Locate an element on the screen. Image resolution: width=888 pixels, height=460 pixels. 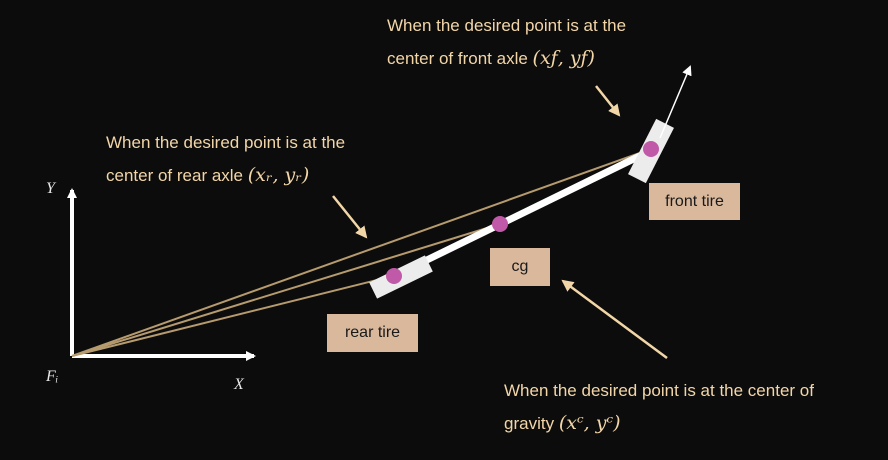
rear-tire-label: rear tire is located at coordinates (372, 333).